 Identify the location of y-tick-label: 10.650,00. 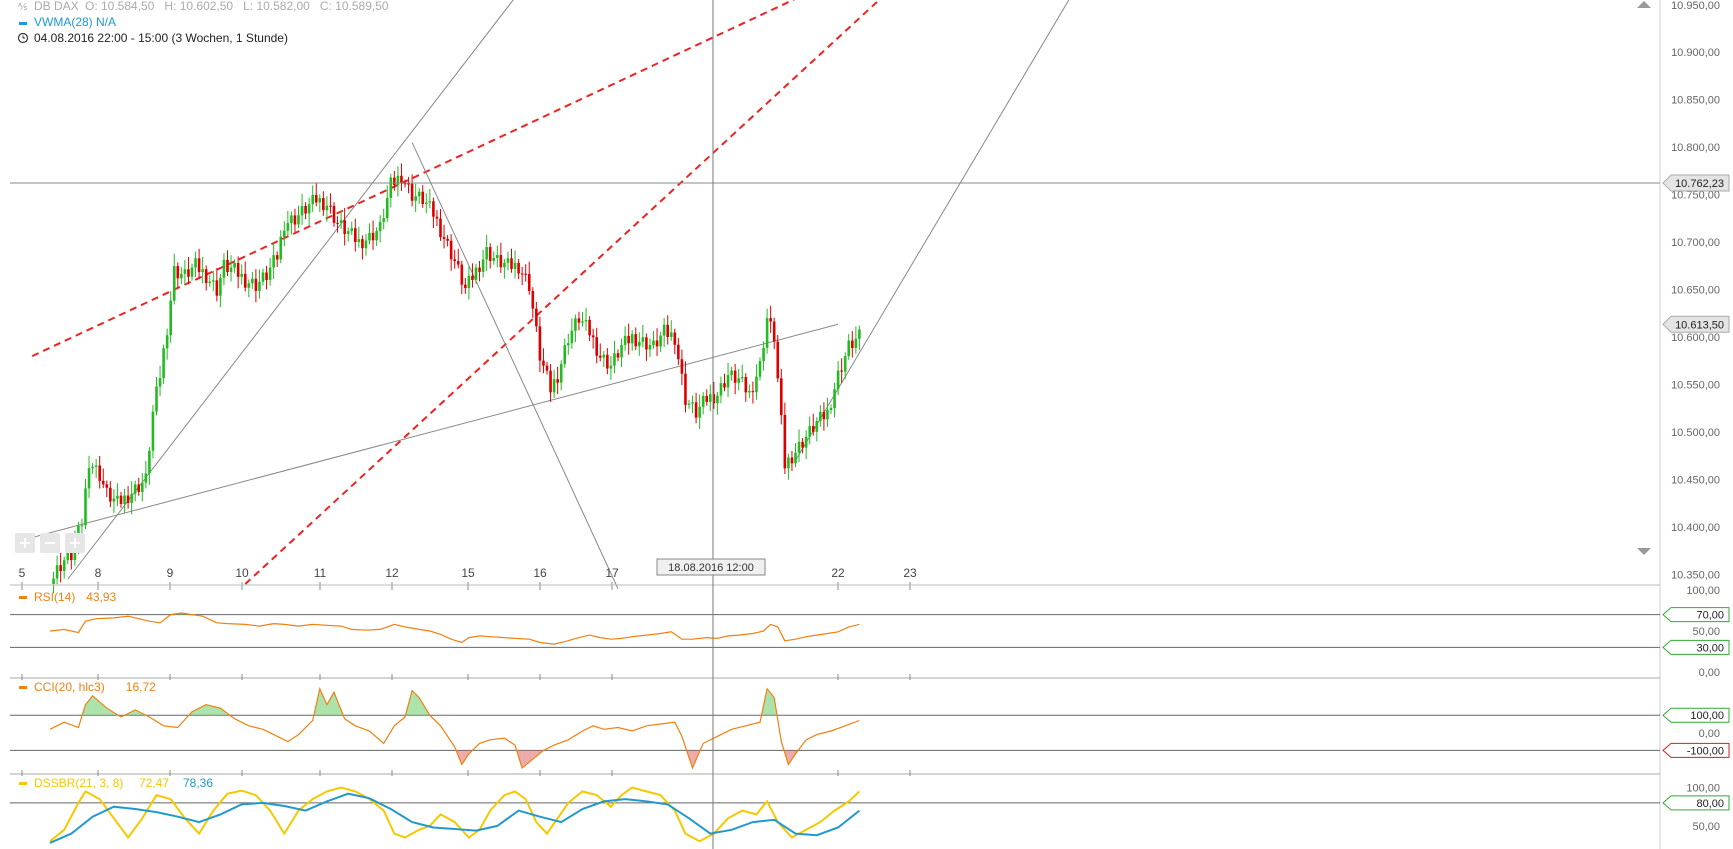
(1695, 291).